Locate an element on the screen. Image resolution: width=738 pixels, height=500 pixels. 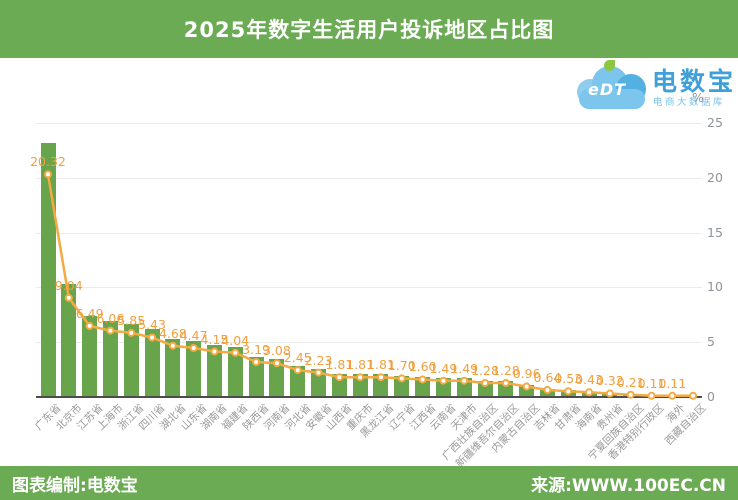
cloud-logo-icon: eDT is located at coordinates (612, 87).